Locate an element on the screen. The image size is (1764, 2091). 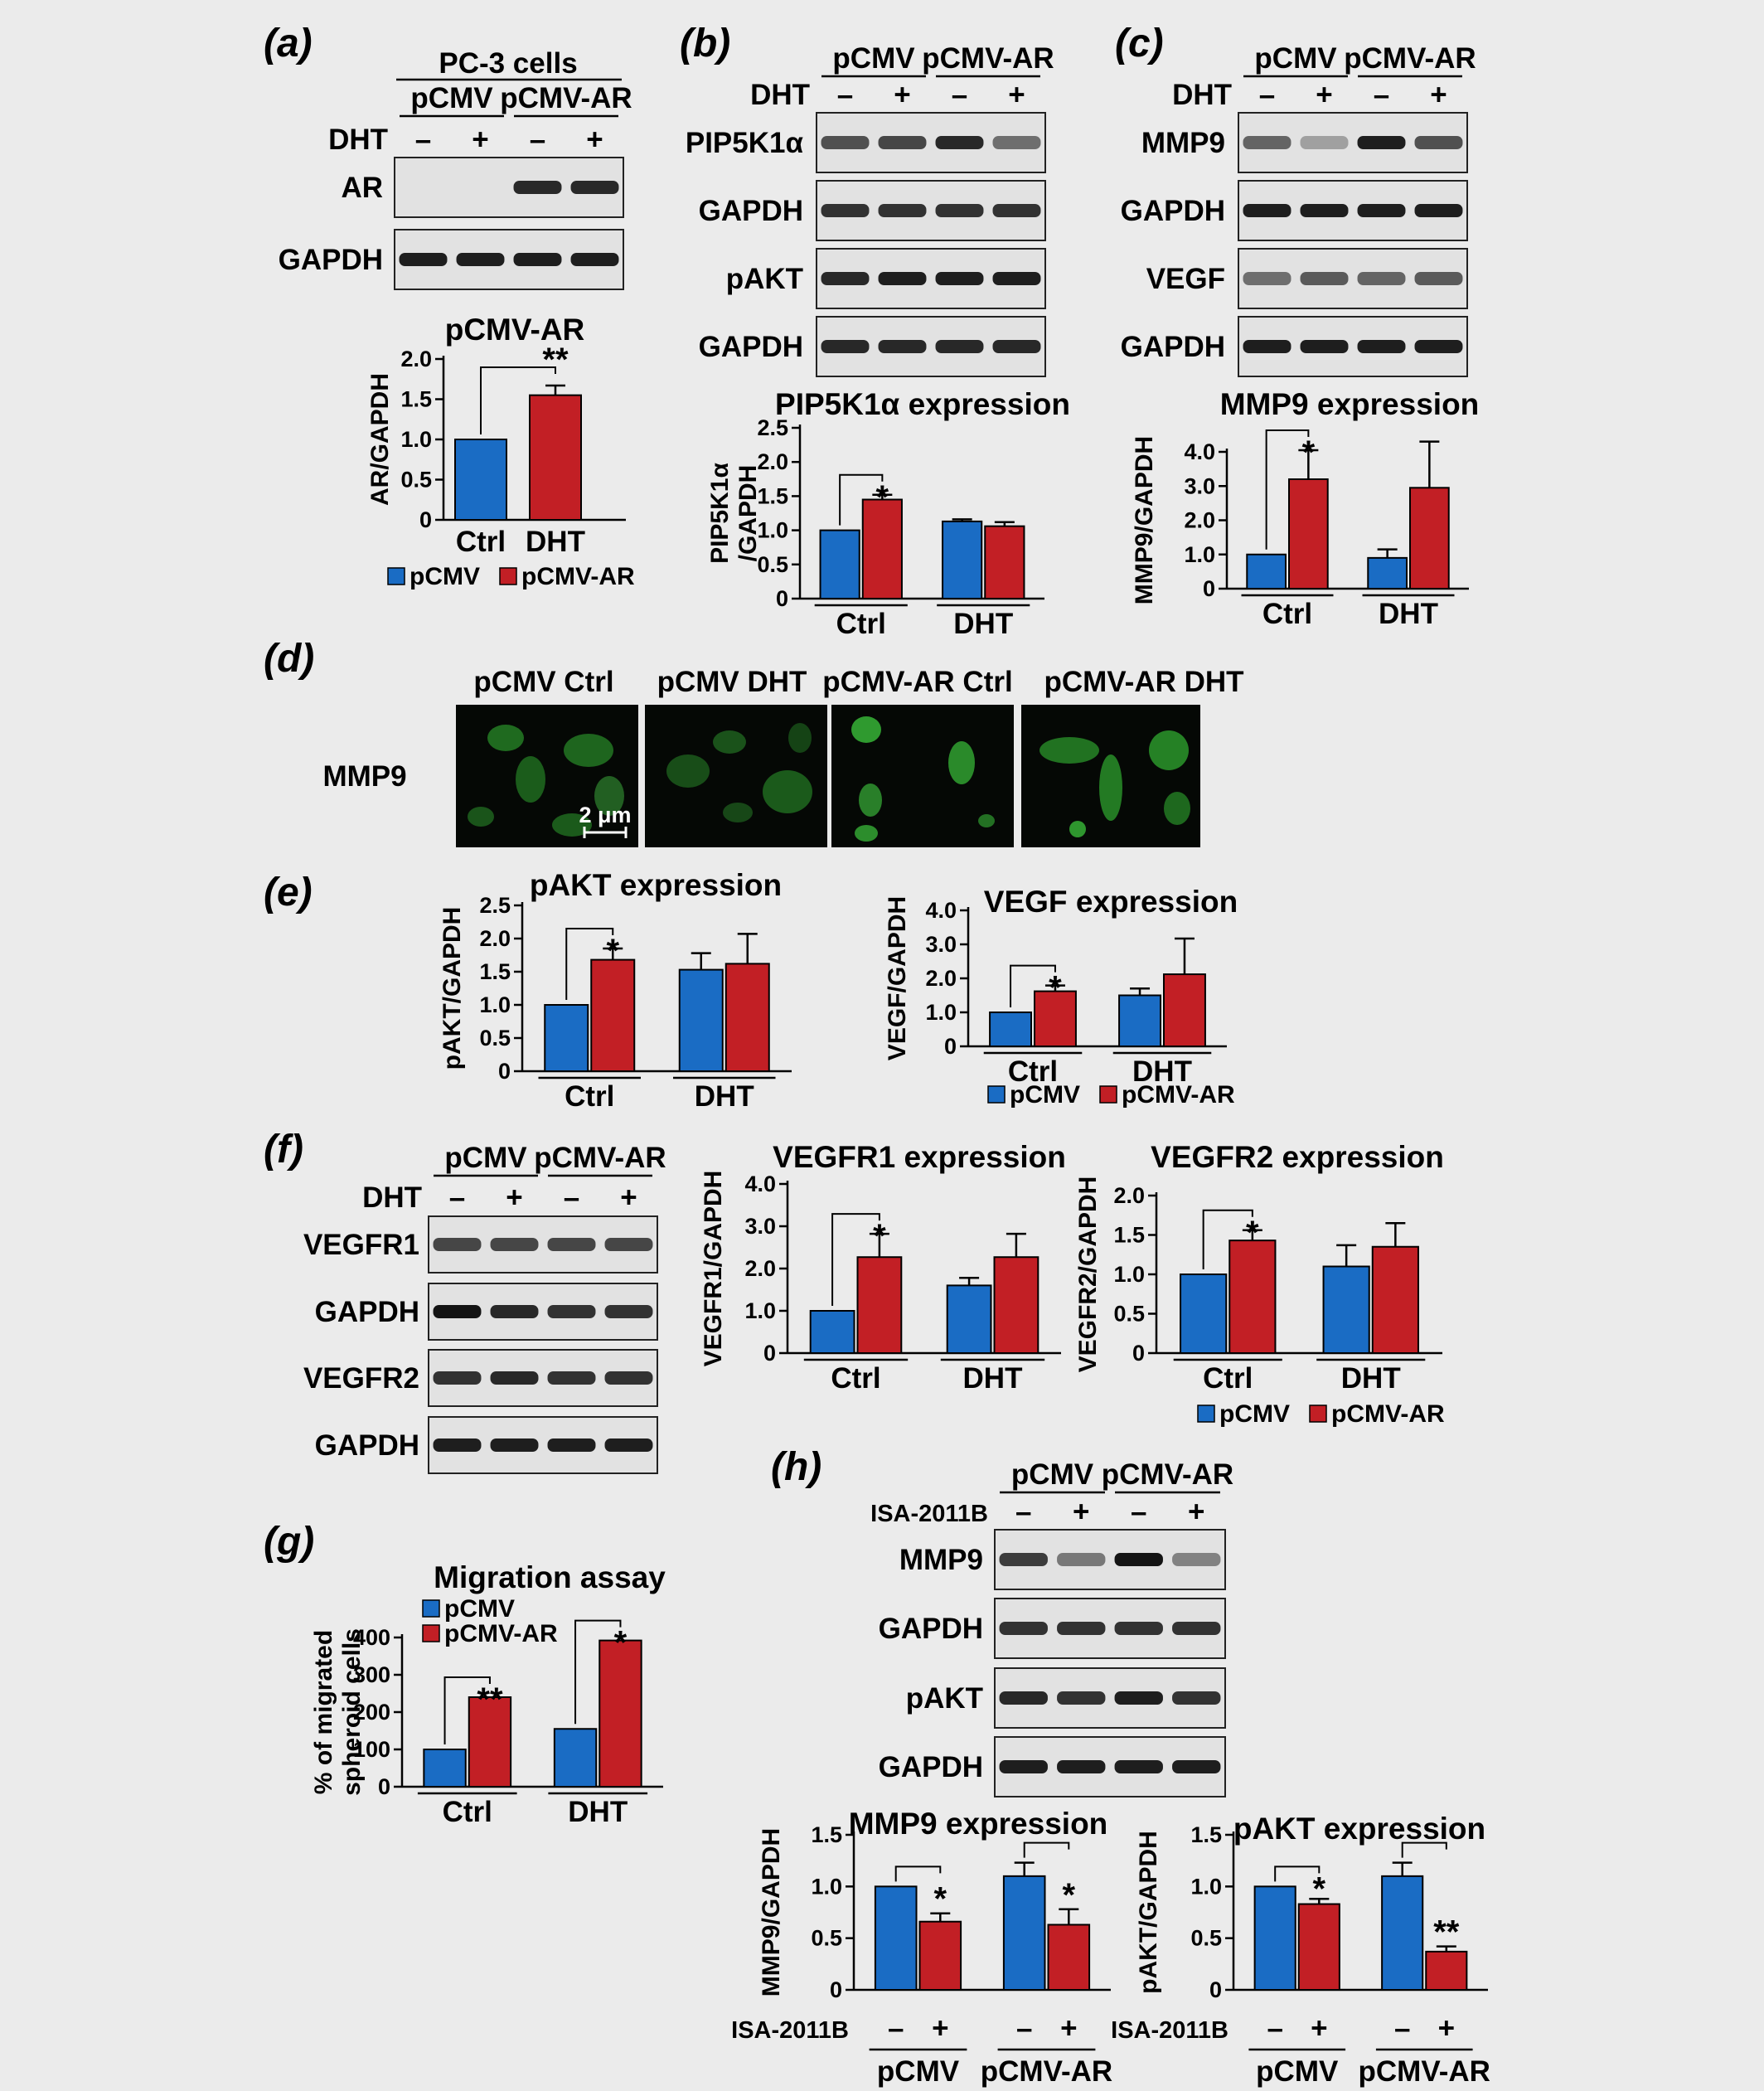
blot-treatment-label: DHT is located at coordinates (392, 1197).